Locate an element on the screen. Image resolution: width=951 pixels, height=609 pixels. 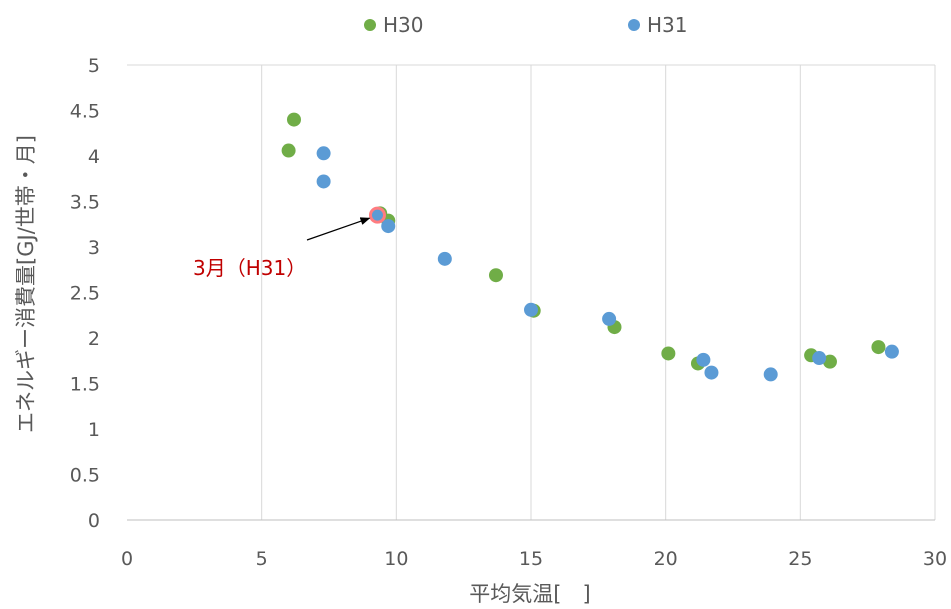
x-tick-label: 0 is located at coordinates (127, 559).